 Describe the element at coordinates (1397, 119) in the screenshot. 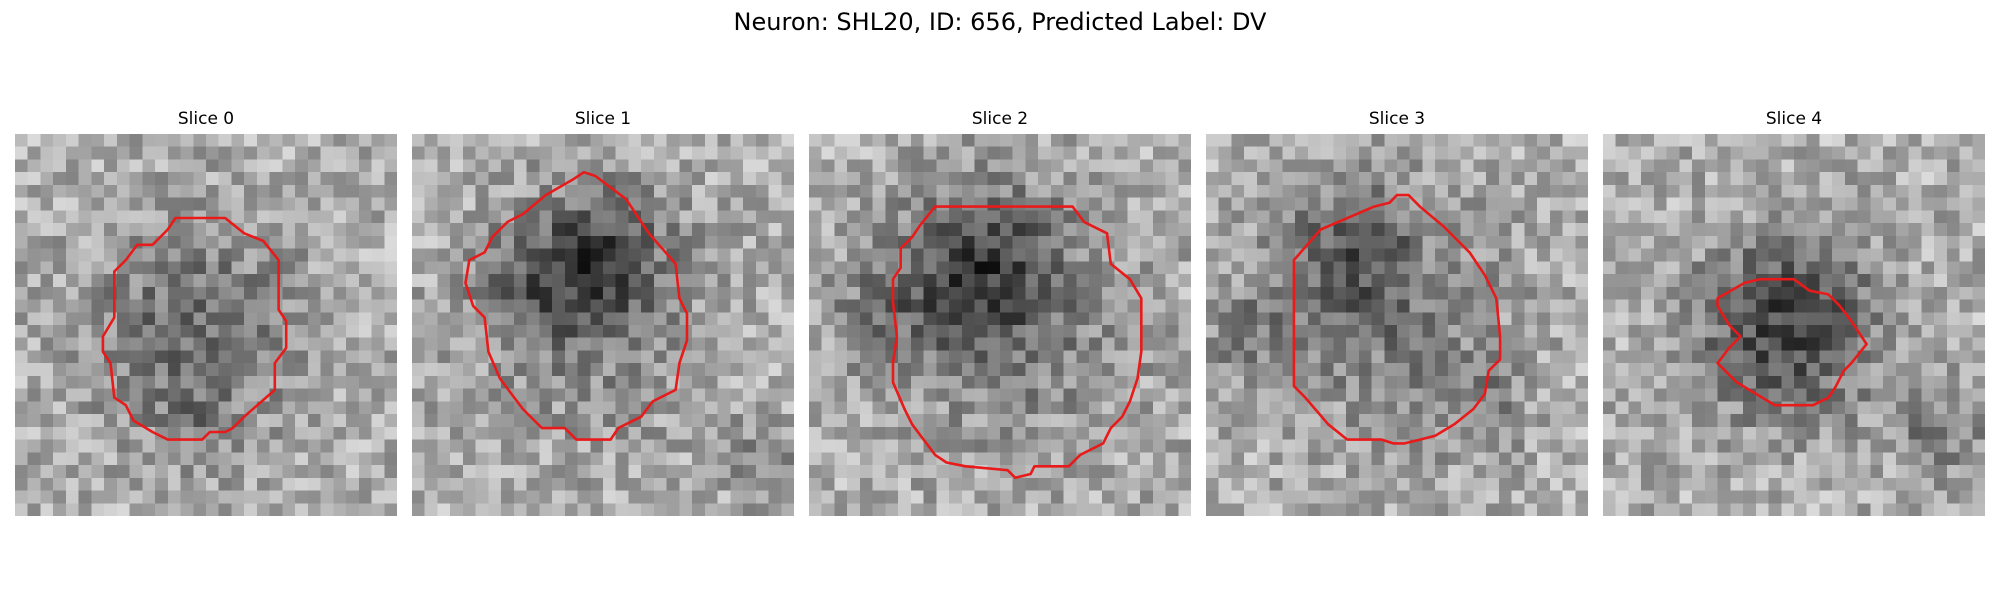

I see `slice-title-3: Slice 3` at that location.